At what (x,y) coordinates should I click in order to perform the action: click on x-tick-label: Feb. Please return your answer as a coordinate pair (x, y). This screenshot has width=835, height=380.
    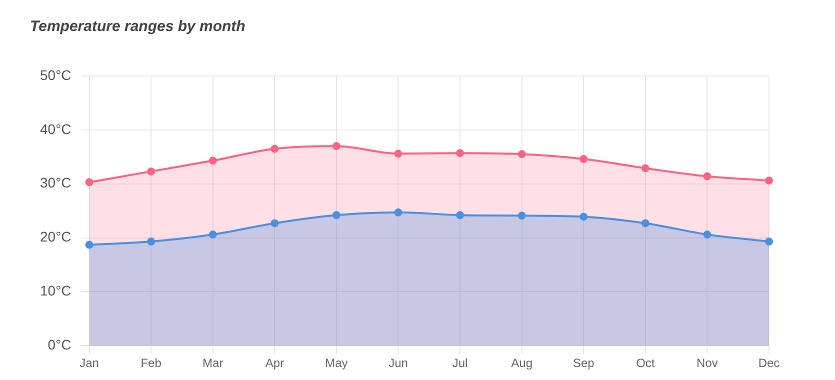
    Looking at the image, I should click on (151, 363).